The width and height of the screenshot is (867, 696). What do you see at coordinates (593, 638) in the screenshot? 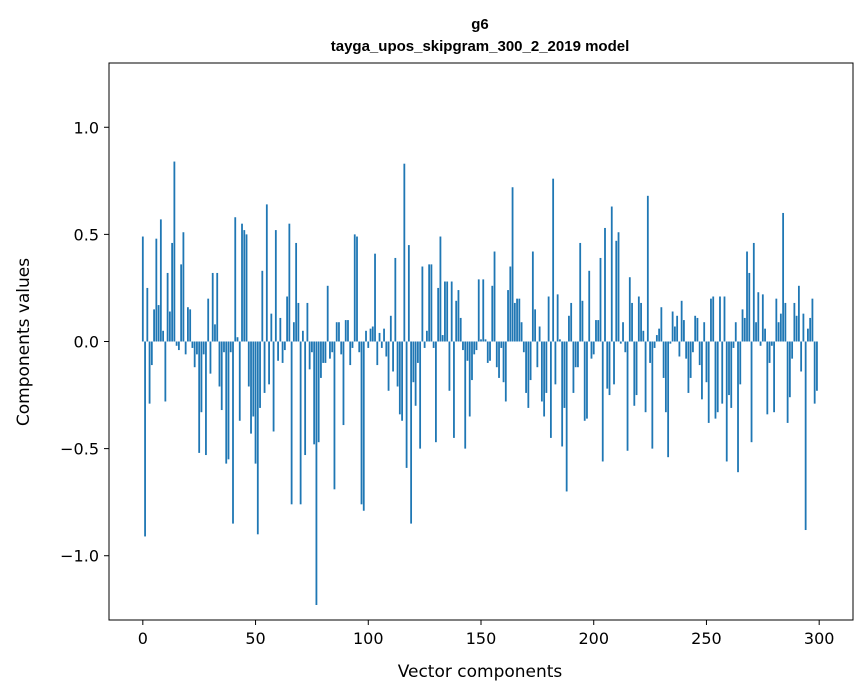
I see `x-tick-label: 200` at bounding box center [593, 638].